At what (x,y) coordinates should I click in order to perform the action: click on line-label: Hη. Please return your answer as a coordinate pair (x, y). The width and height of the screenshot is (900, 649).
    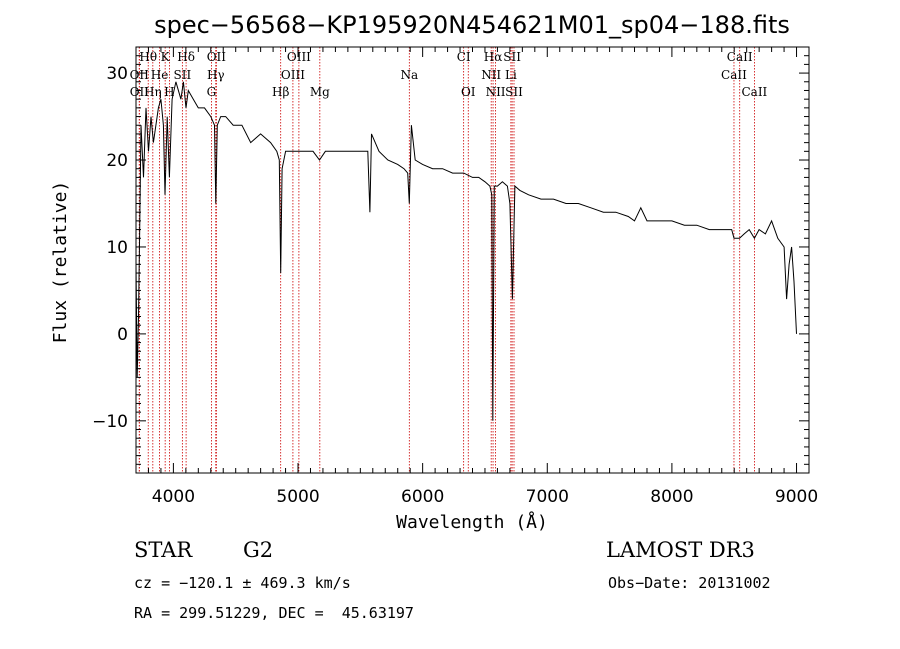
    Looking at the image, I should click on (153, 92).